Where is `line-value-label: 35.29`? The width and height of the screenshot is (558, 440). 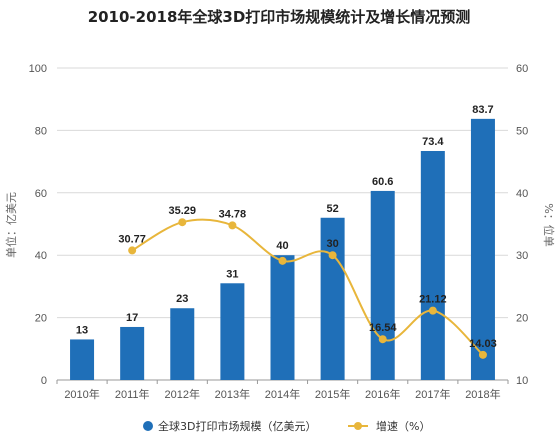 line-value-label: 35.29 is located at coordinates (183, 211).